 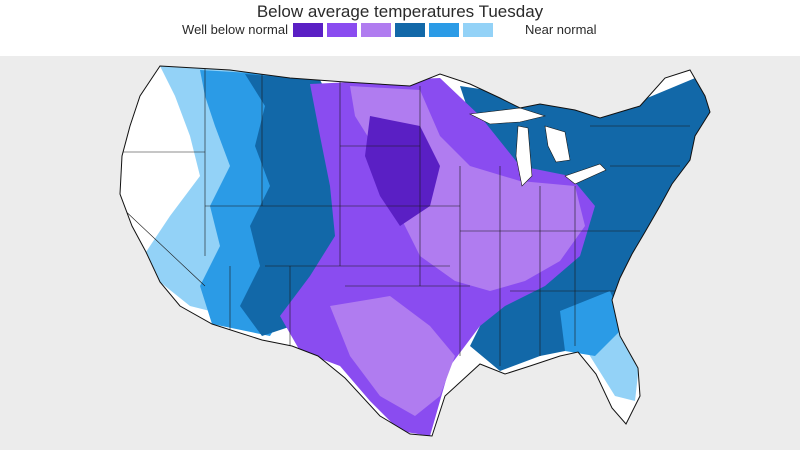 What do you see at coordinates (561, 29) in the screenshot?
I see `legend-high-label: Near normal` at bounding box center [561, 29].